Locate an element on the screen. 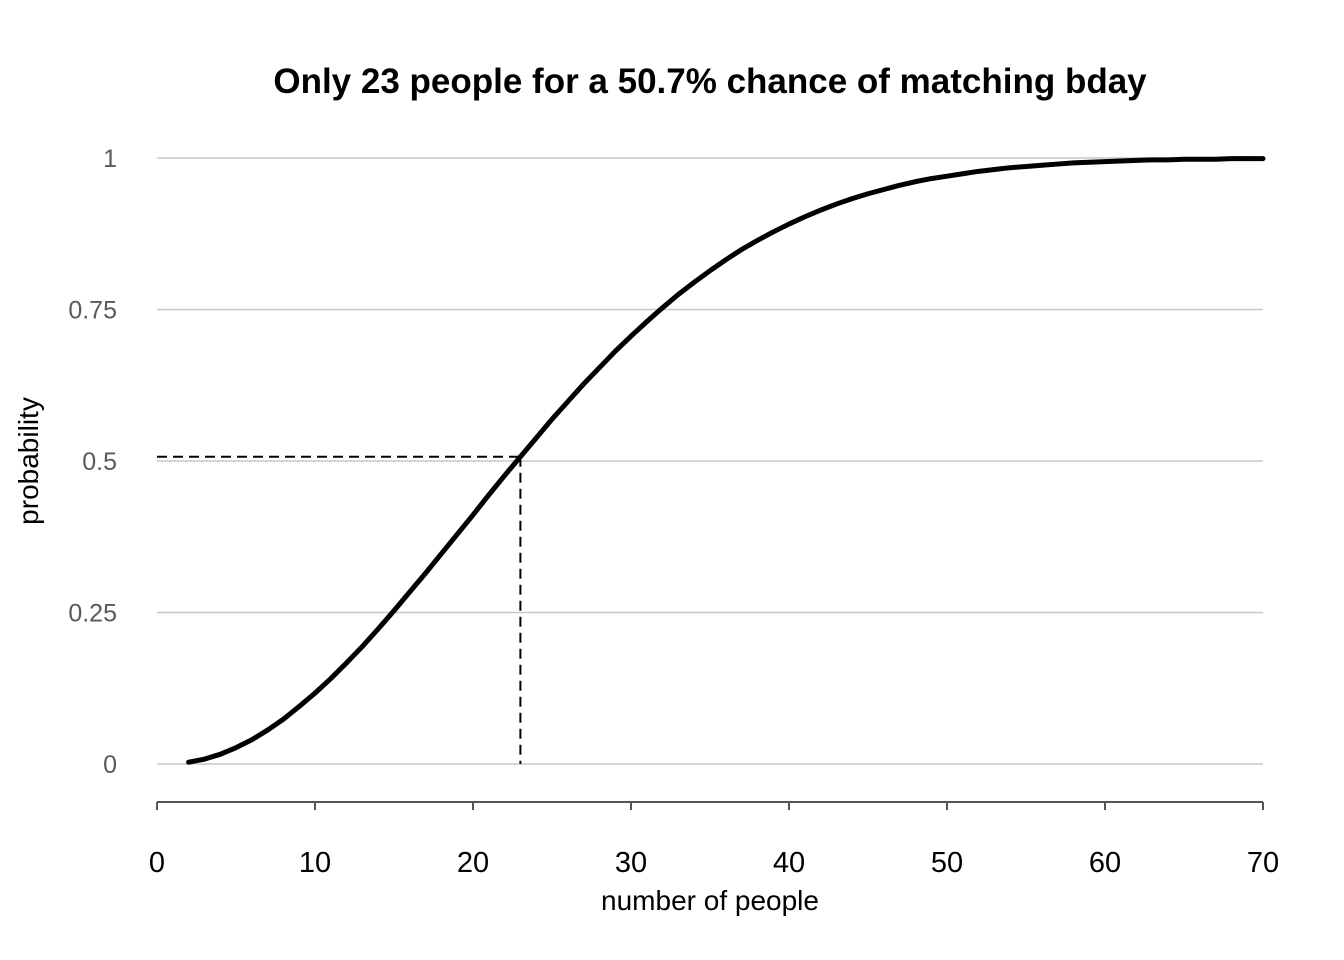 This screenshot has width=1344, height=960. x-tick-label: 70 is located at coordinates (1263, 863).